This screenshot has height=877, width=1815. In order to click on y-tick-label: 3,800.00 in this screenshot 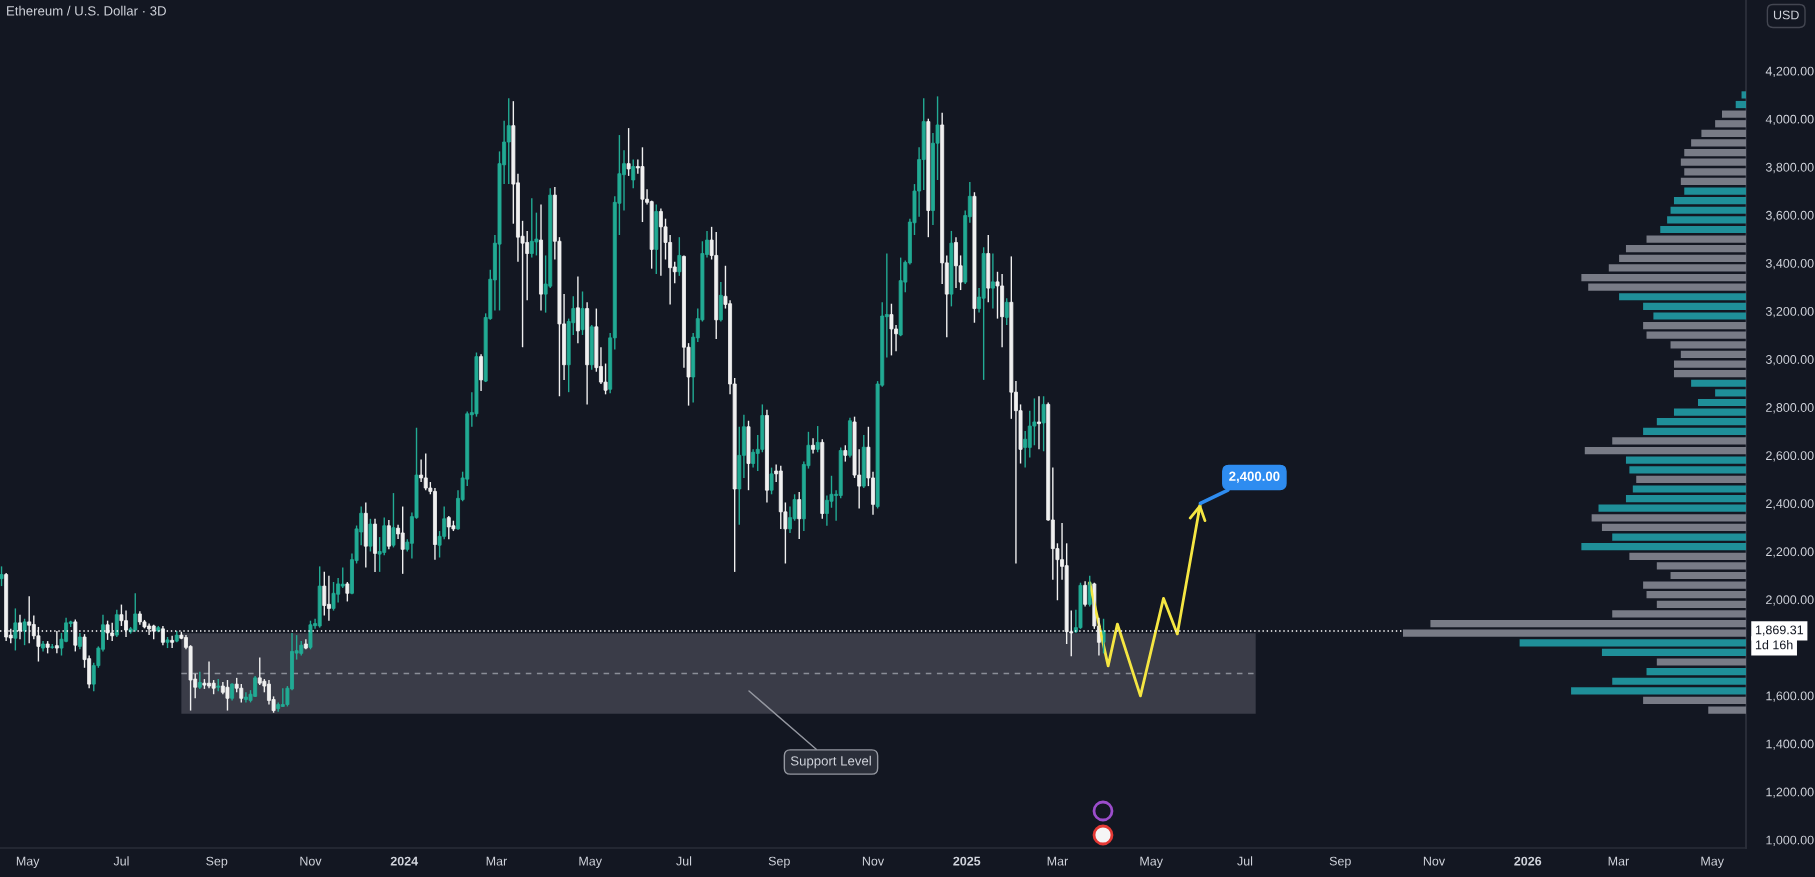, I will do `click(1789, 168)`.